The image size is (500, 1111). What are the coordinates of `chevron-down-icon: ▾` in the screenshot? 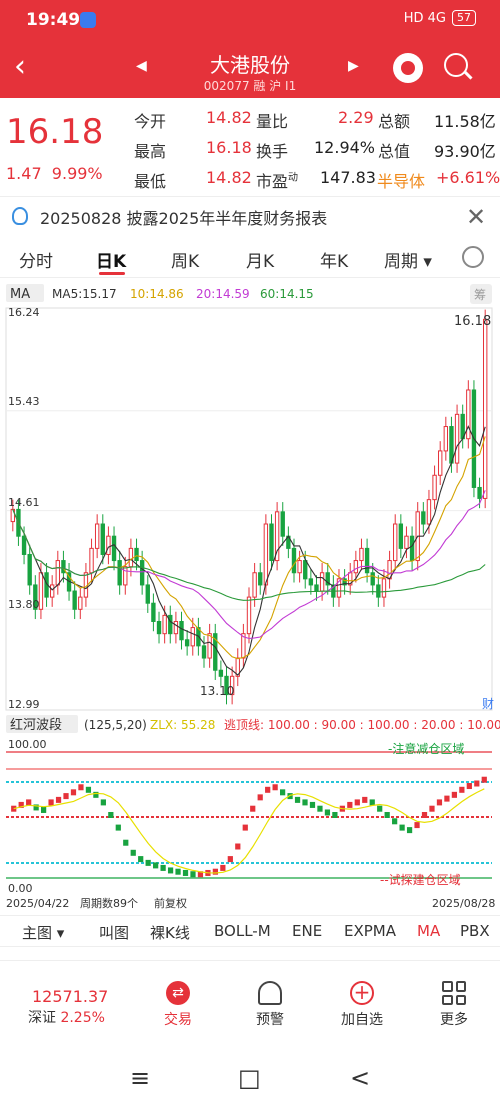 It's located at (60, 933).